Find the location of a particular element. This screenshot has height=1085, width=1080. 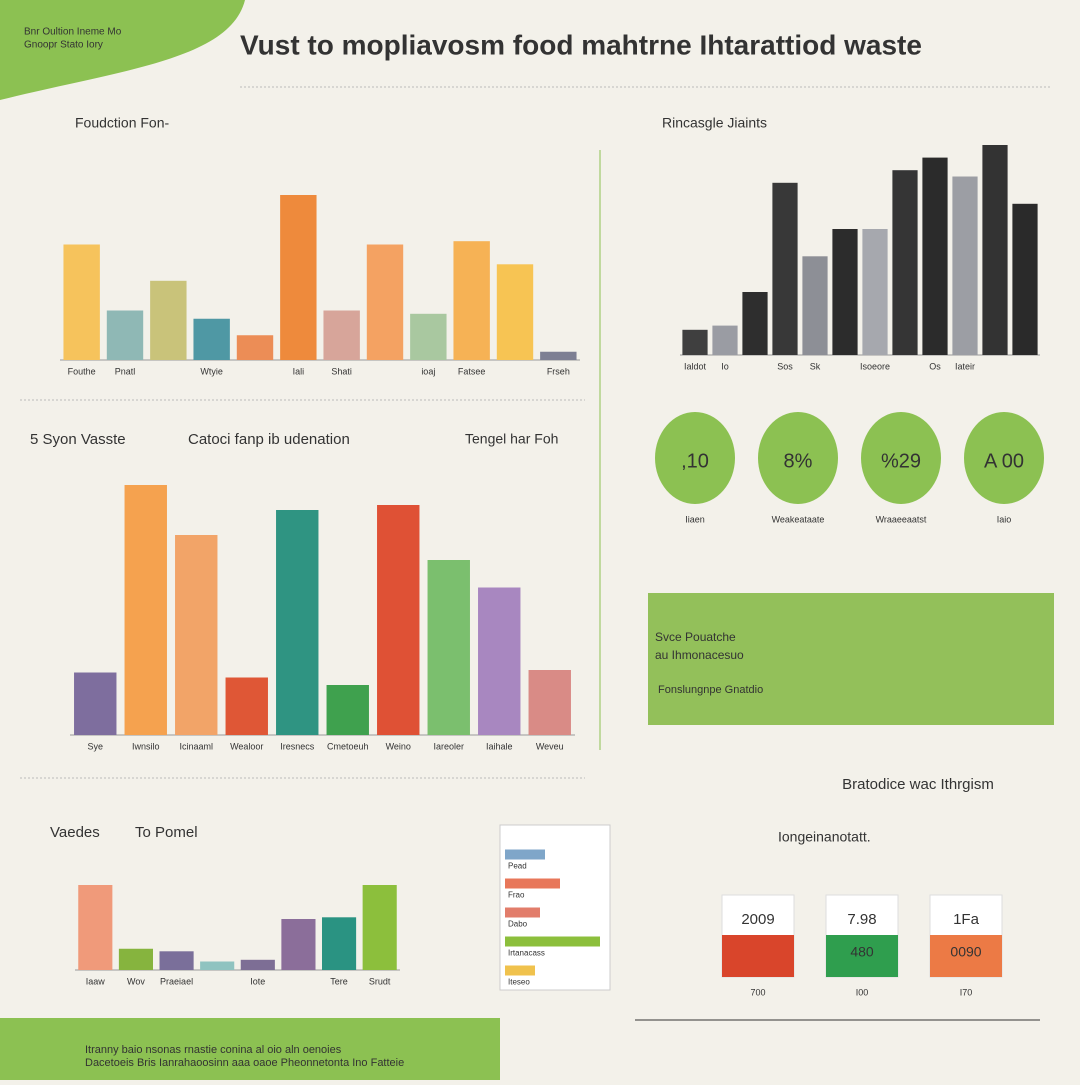

card-head: 2009 is located at coordinates (757, 919).